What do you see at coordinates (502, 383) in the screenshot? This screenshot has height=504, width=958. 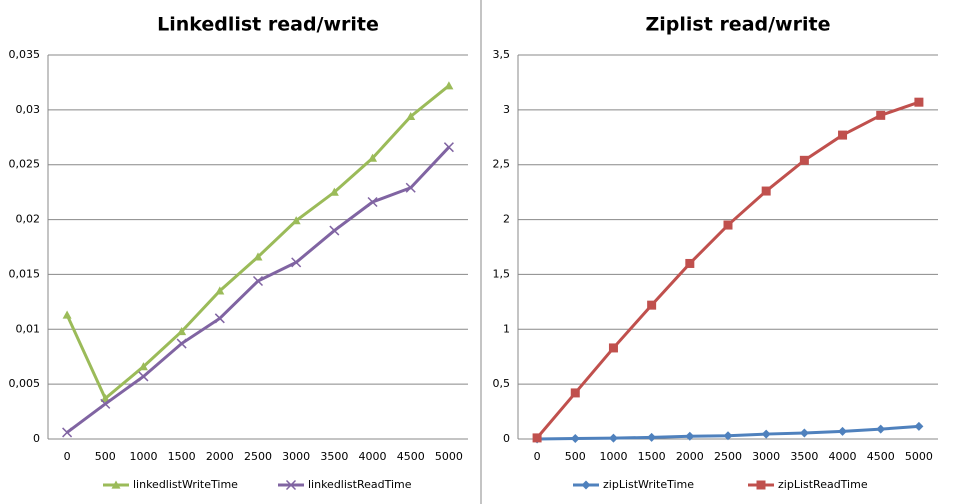 I see `y-tick-label: 0,5` at bounding box center [502, 383].